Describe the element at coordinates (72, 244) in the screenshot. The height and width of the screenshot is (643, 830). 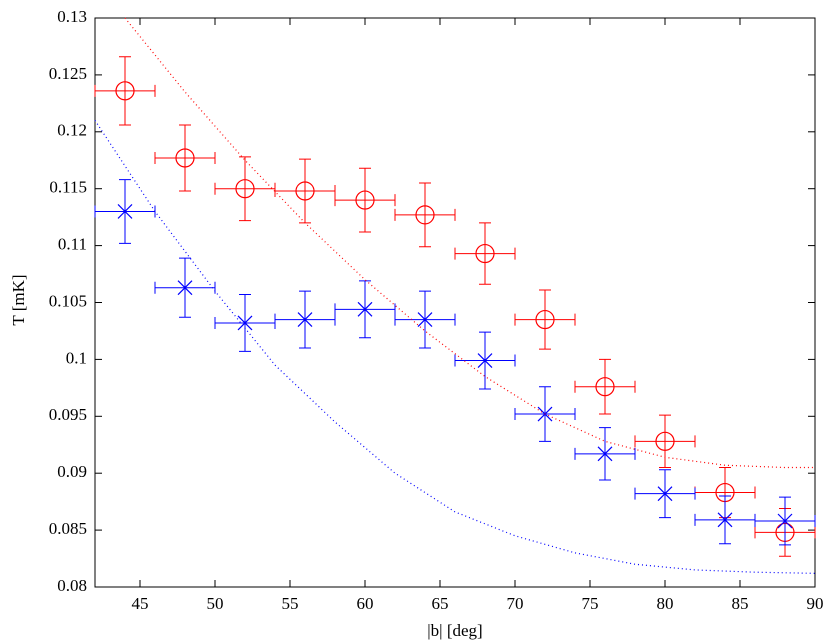
I see `y-tick-label: 0.11` at that location.